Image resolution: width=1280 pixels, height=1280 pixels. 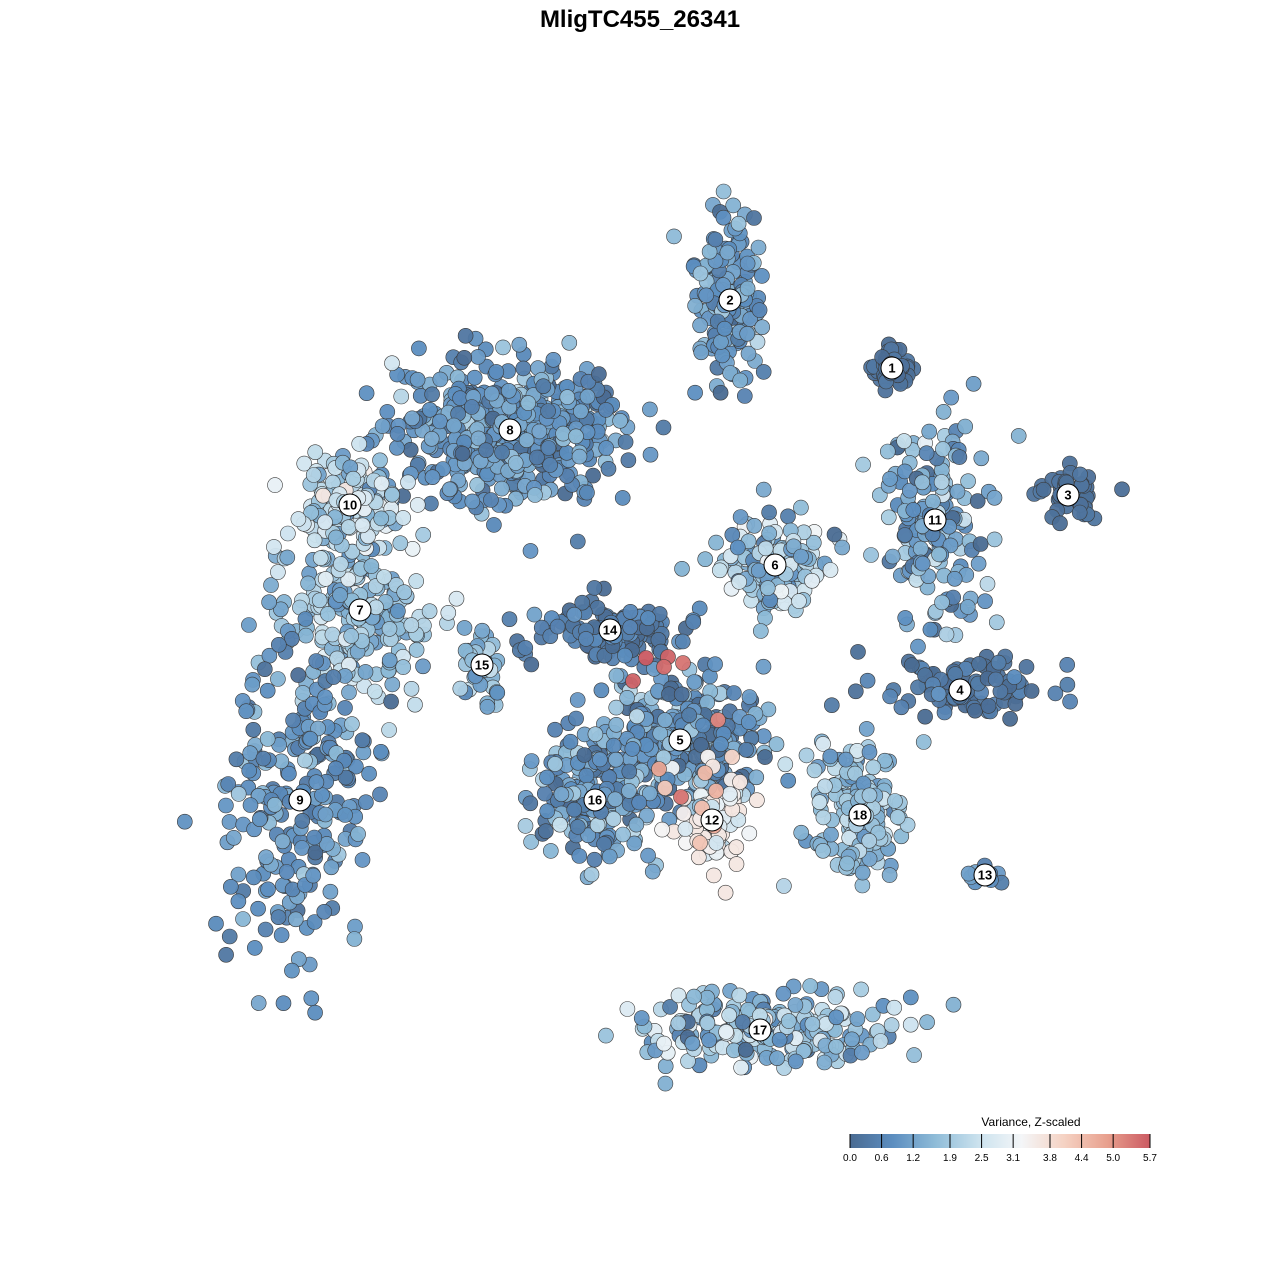 I want to click on cluster-label-text: 14, so click(x=610, y=630).